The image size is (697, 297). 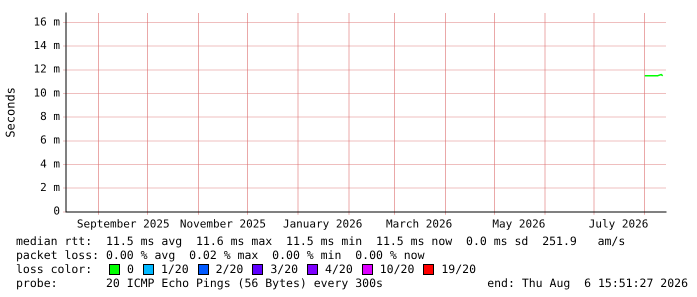 I want to click on legend-label: 19/20, so click(x=458, y=269).